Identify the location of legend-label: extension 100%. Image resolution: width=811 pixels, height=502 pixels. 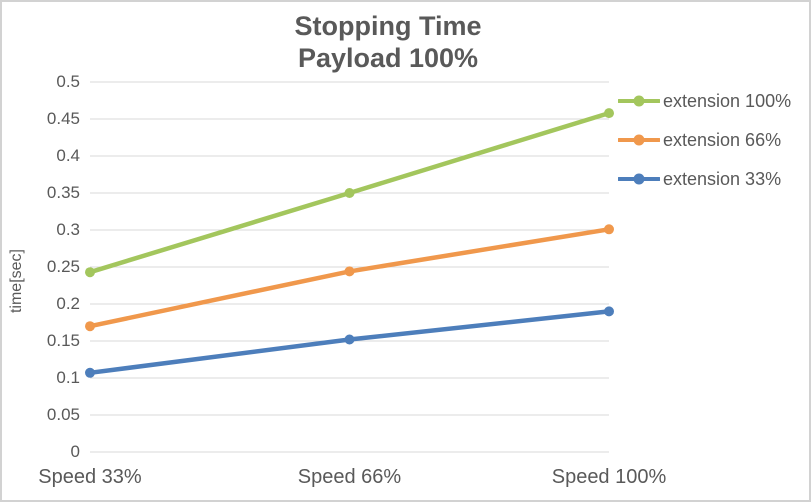
(727, 100).